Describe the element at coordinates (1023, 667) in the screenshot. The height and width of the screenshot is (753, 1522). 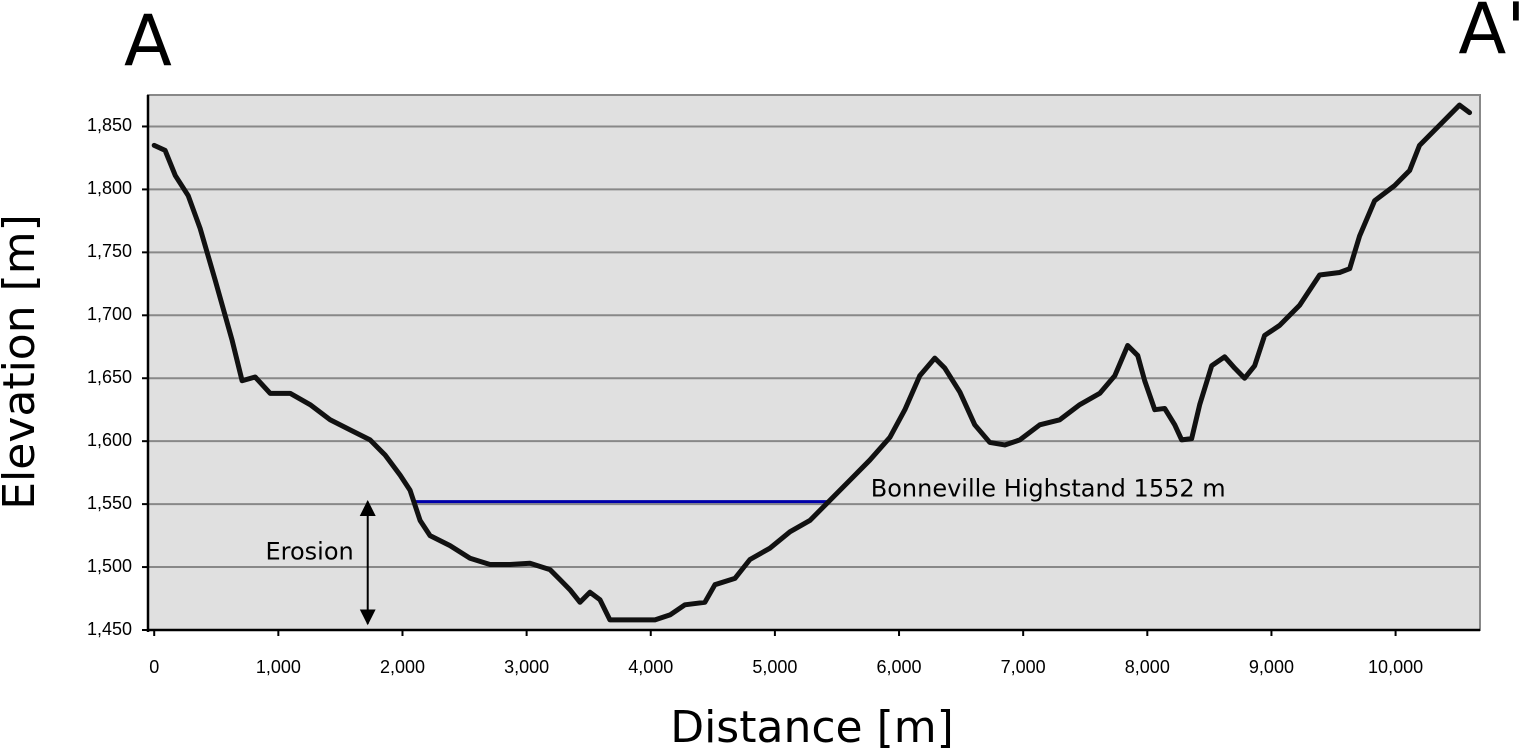
I see `x-tick-label: 7,000` at that location.